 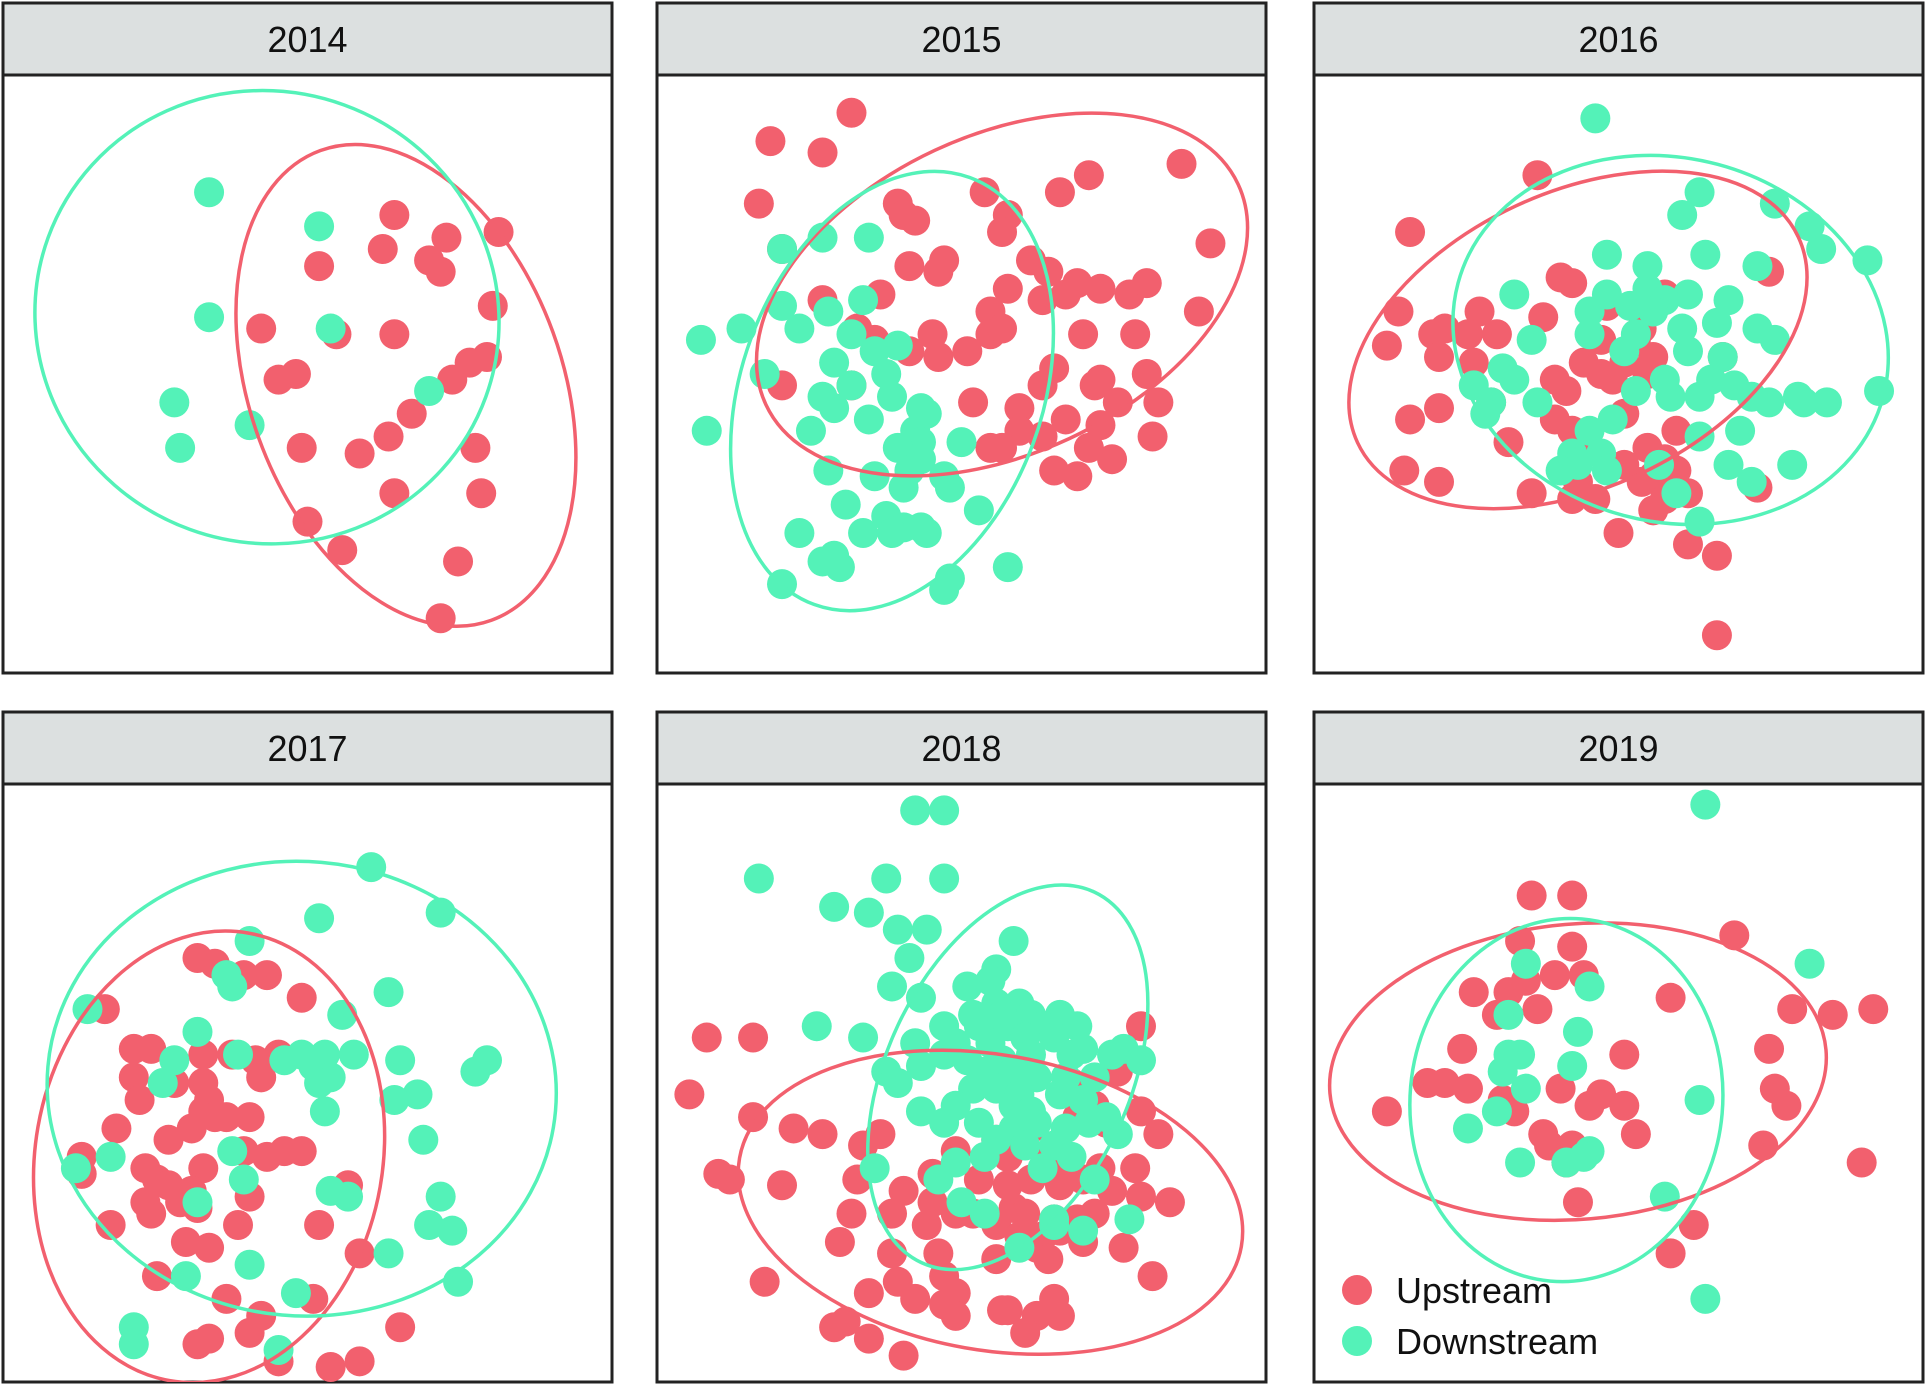 I want to click on ellipse-downstream, so click(x=892, y=391).